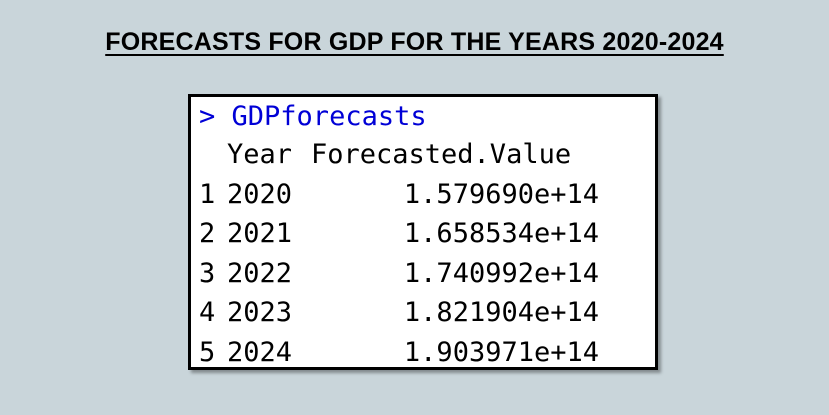 Image resolution: width=829 pixels, height=415 pixels. Describe the element at coordinates (260, 233) in the screenshot. I see `row-year: 2021` at that location.